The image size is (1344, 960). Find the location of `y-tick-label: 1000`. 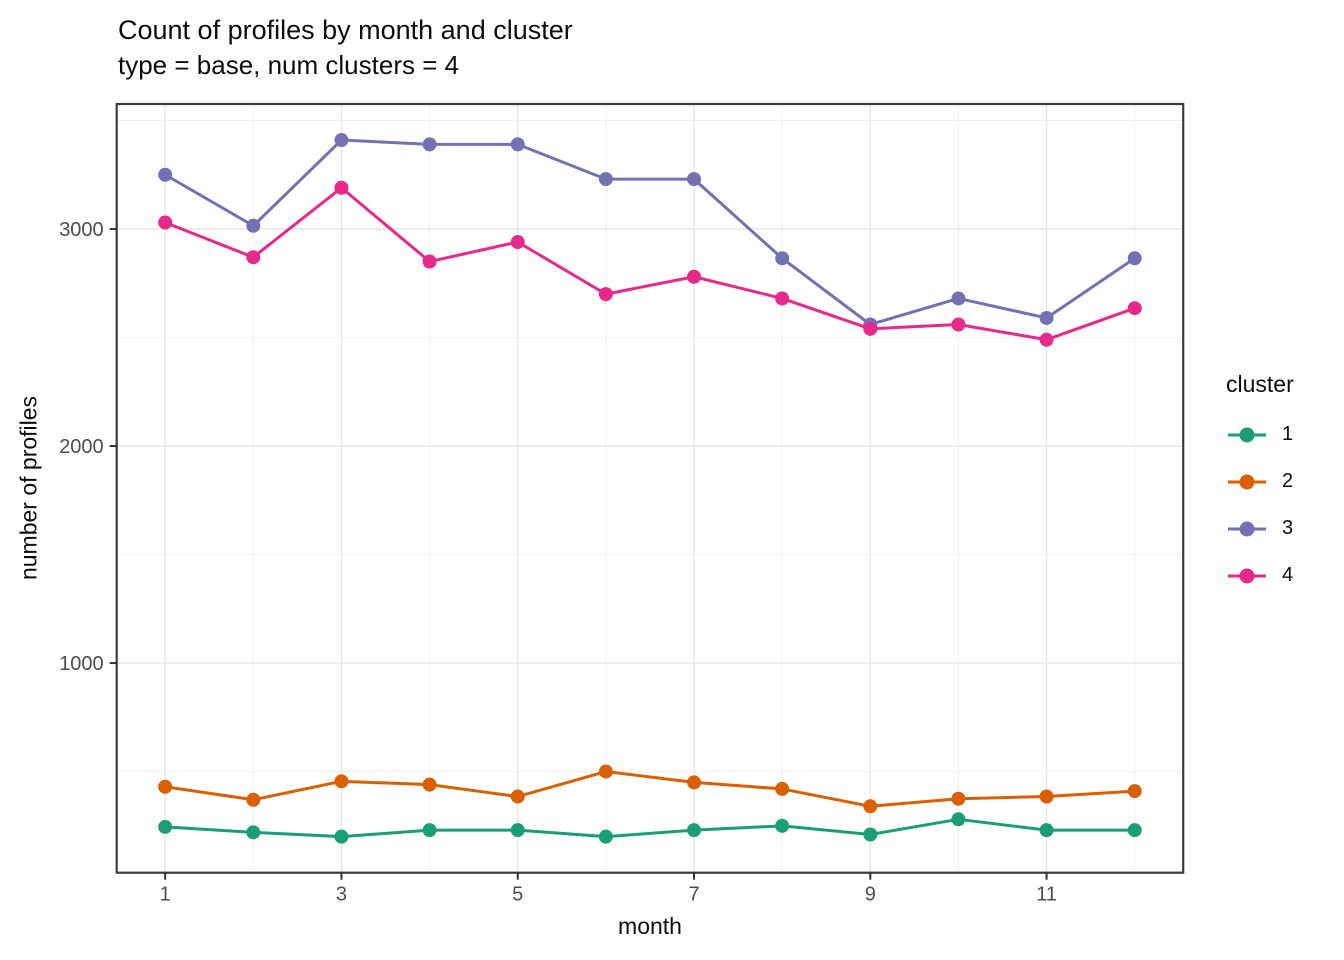

y-tick-label: 1000 is located at coordinates (81, 664).